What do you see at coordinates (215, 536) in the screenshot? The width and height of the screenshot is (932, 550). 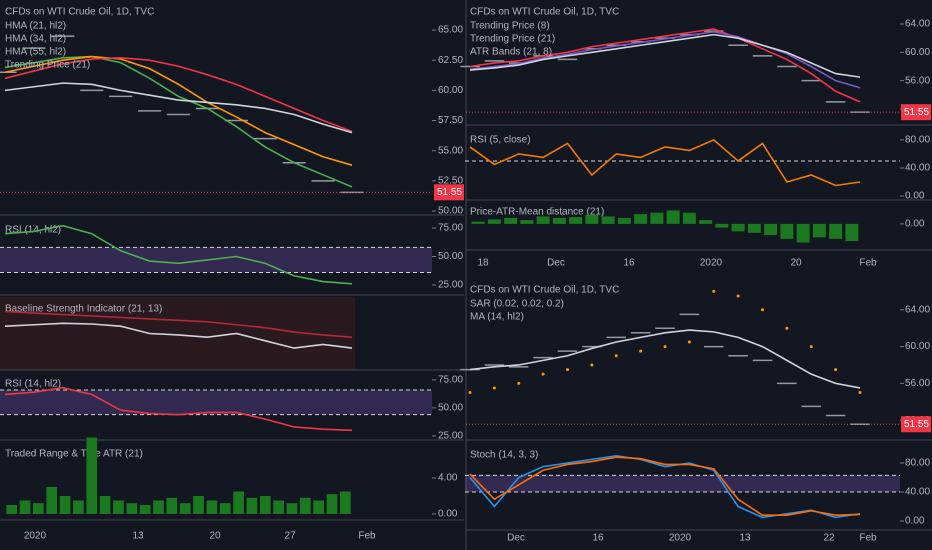 I see `x-tick-label: 20` at bounding box center [215, 536].